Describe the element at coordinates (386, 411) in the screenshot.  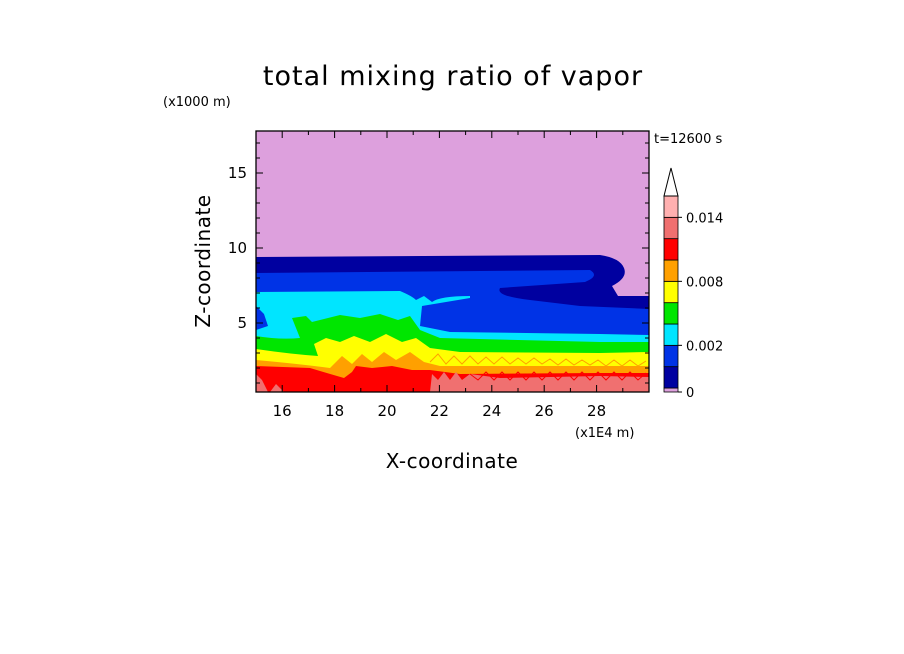
I see `x-tick-label: 20` at that location.